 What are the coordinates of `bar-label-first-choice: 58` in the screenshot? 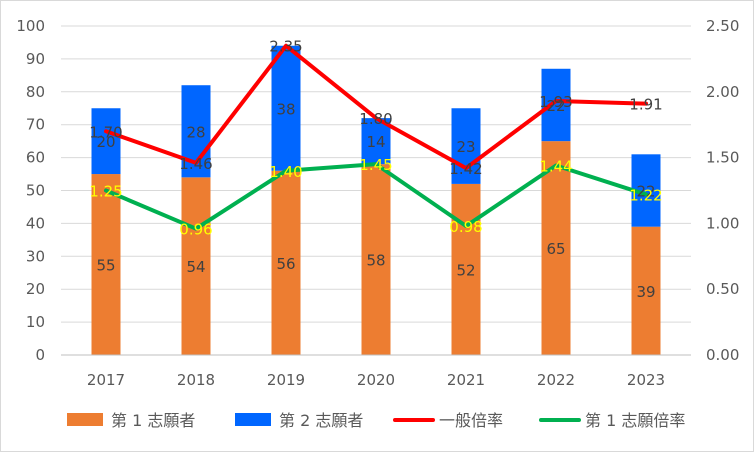 It's located at (375, 261).